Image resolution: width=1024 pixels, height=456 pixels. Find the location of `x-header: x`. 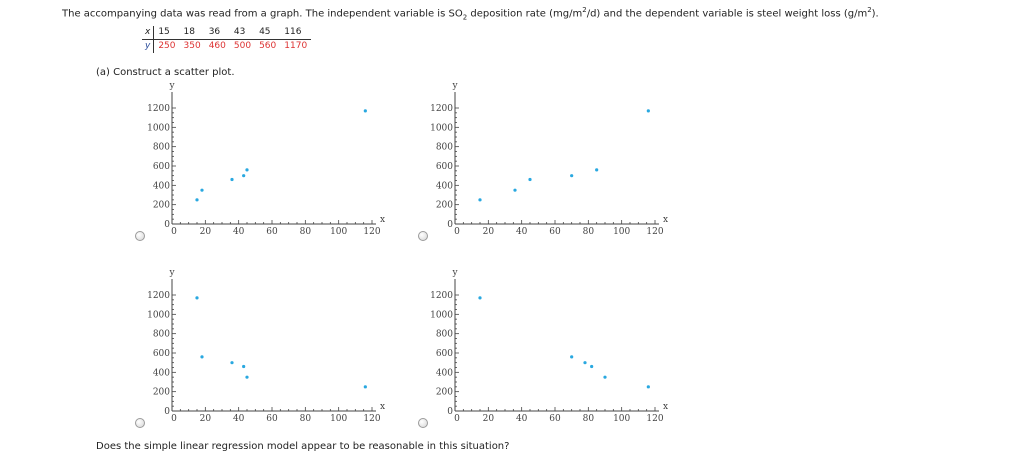

x-header: x is located at coordinates (148, 33).